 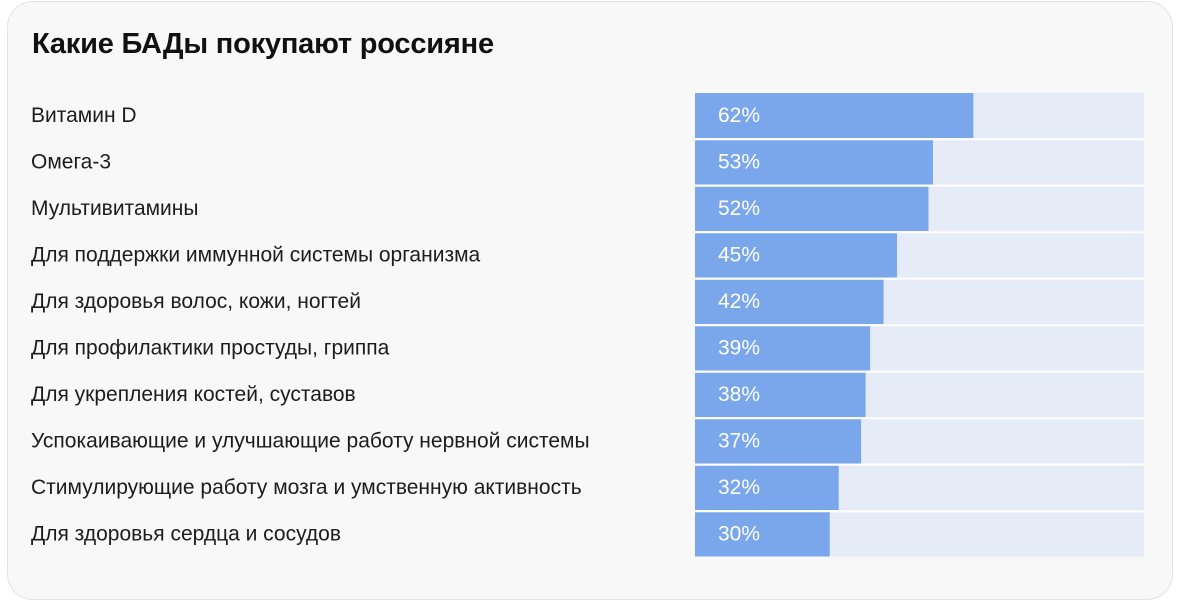 I want to click on value-label: 38%, so click(x=739, y=394).